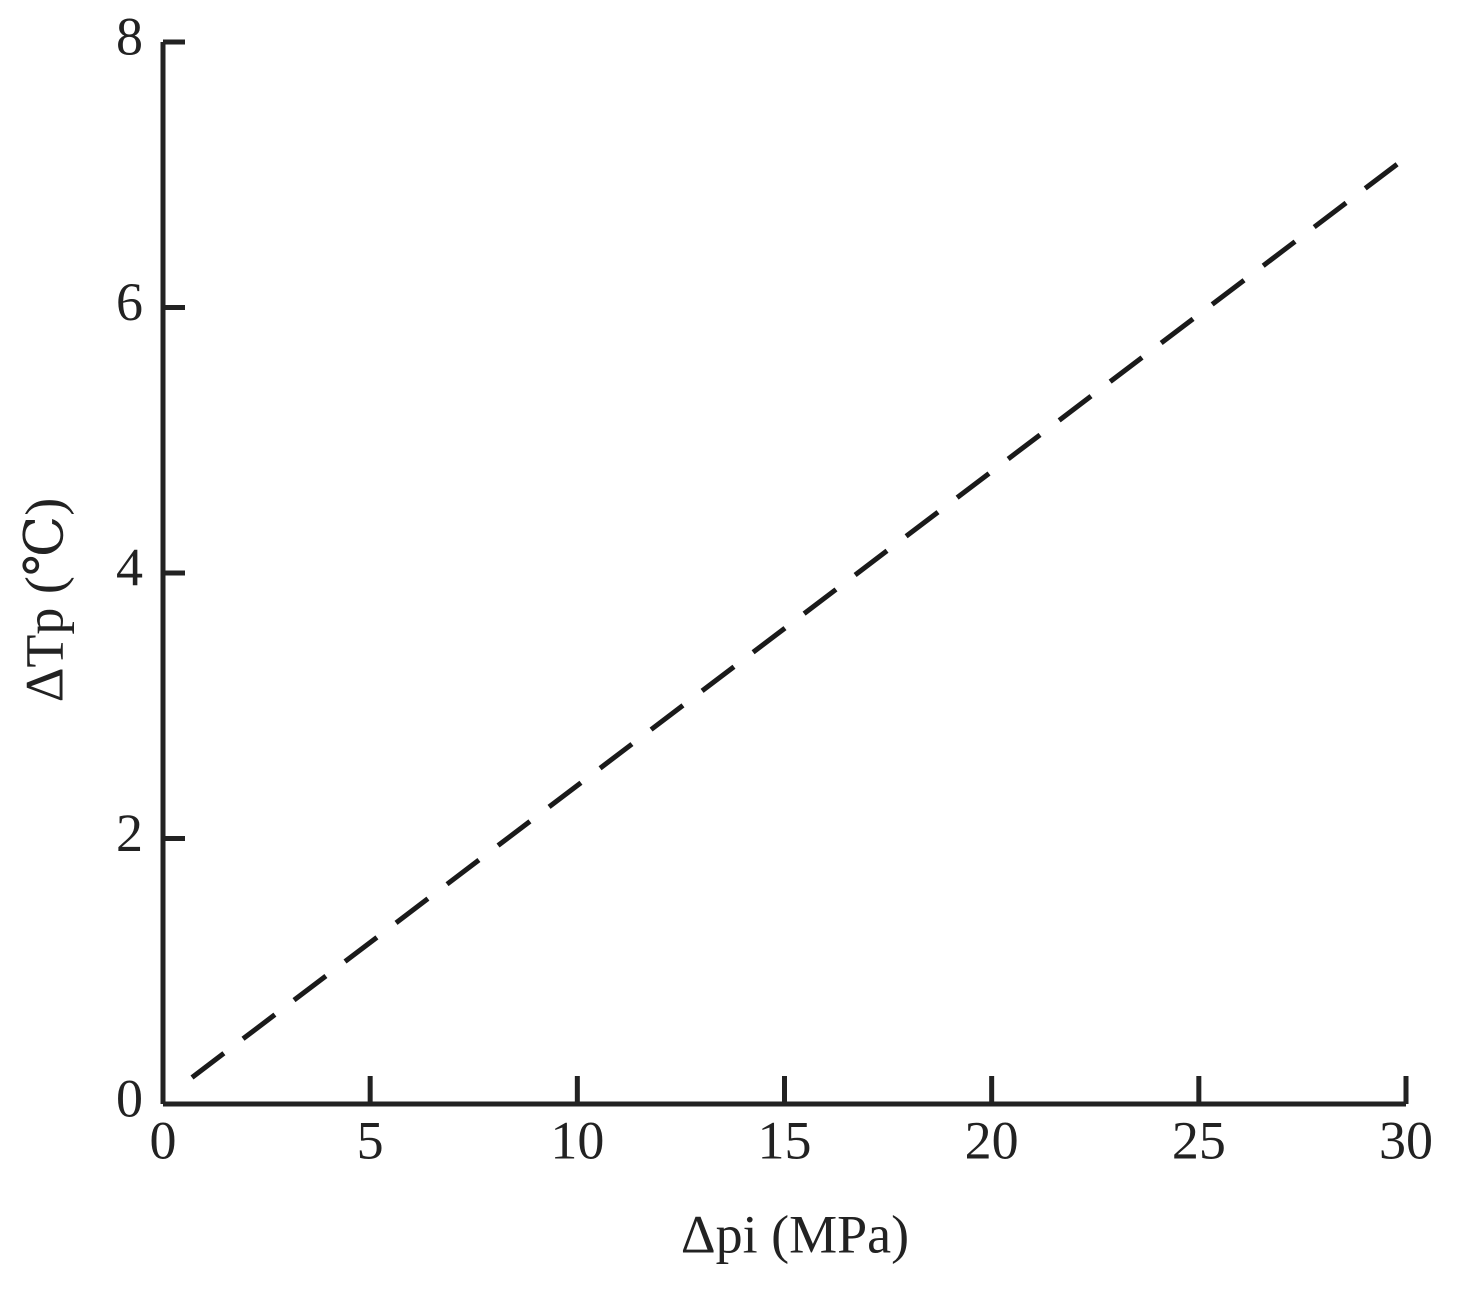 Image resolution: width=1462 pixels, height=1291 pixels. Describe the element at coordinates (1199, 1140) in the screenshot. I see `x-tick-label: 25` at that location.